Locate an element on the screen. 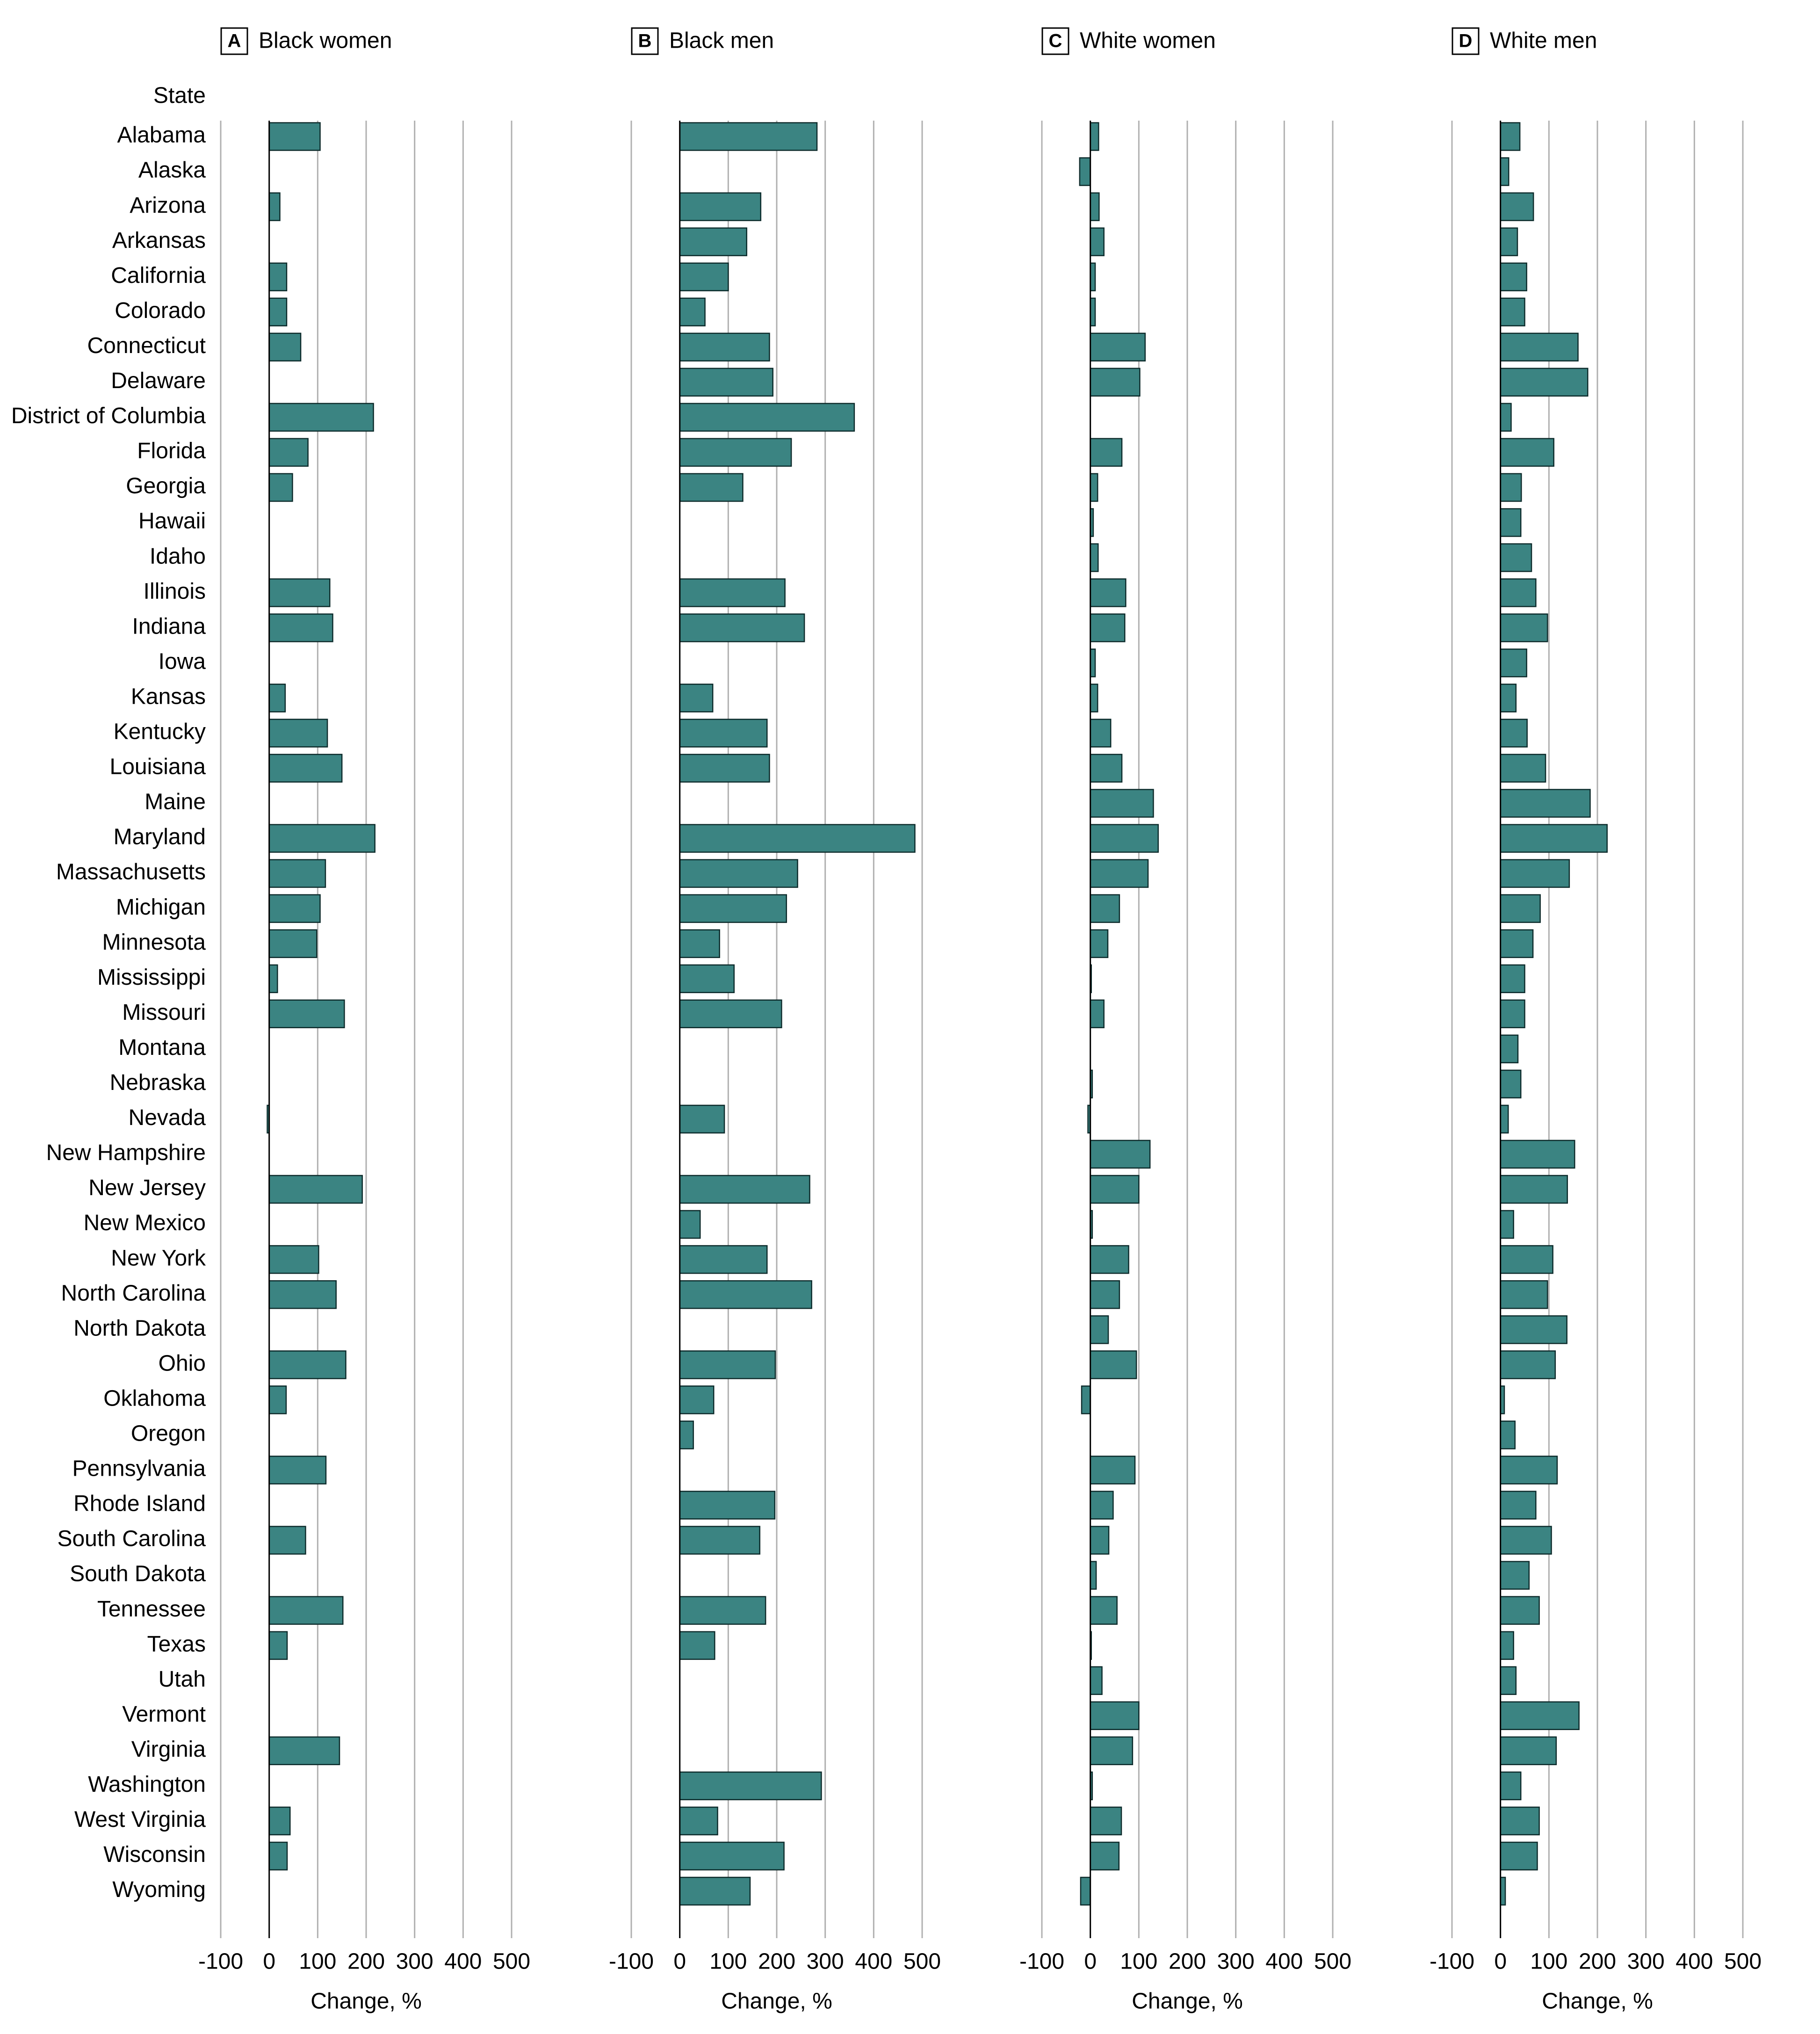 Image resolution: width=1820 pixels, height=2034 pixels. state-label-oklahoma: Oklahoma is located at coordinates (154, 1398).